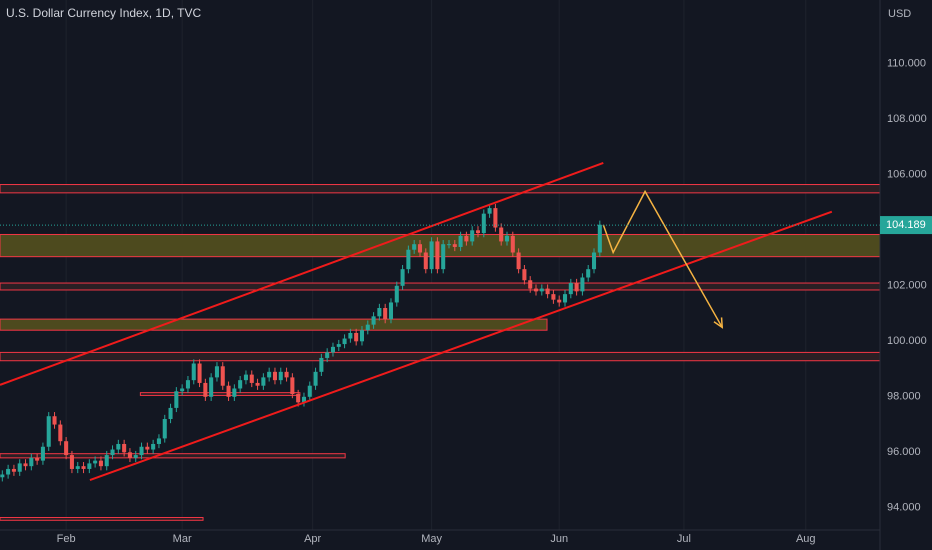 Image resolution: width=932 pixels, height=550 pixels. I want to click on arrow-head, so click(718, 323).